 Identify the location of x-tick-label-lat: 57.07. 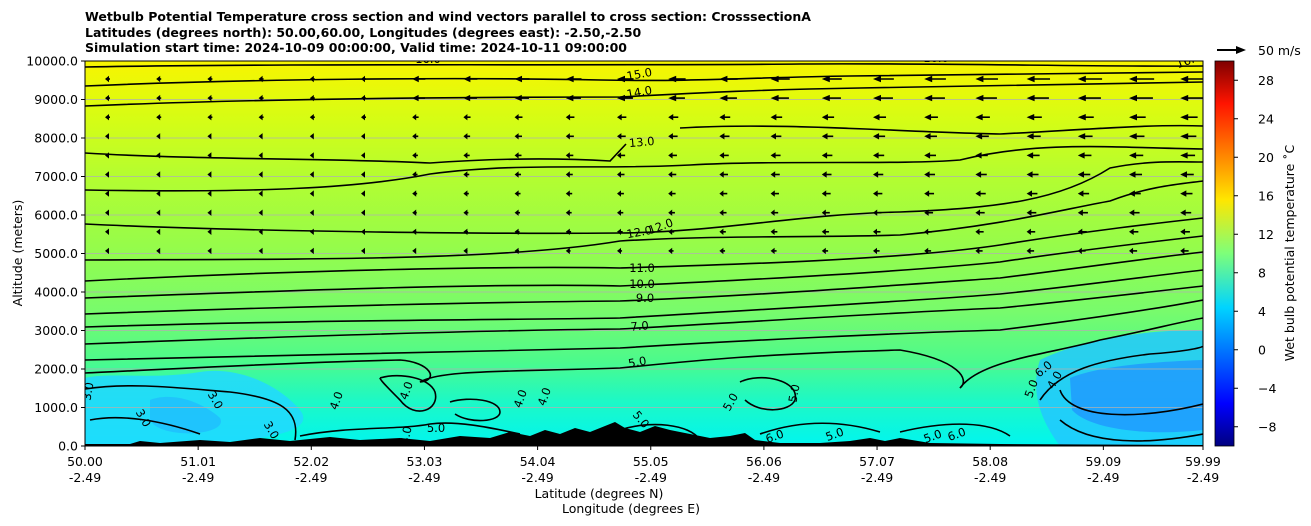
(877, 461).